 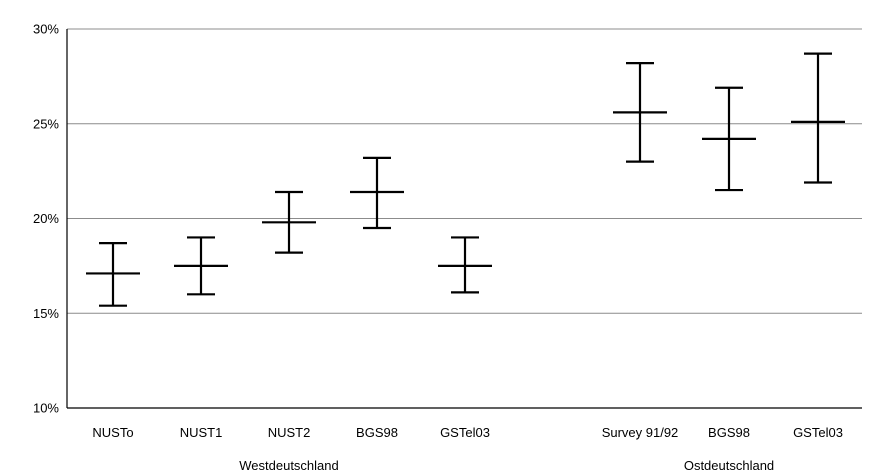 What do you see at coordinates (46, 123) in the screenshot?
I see `y-tick-label: 25%` at bounding box center [46, 123].